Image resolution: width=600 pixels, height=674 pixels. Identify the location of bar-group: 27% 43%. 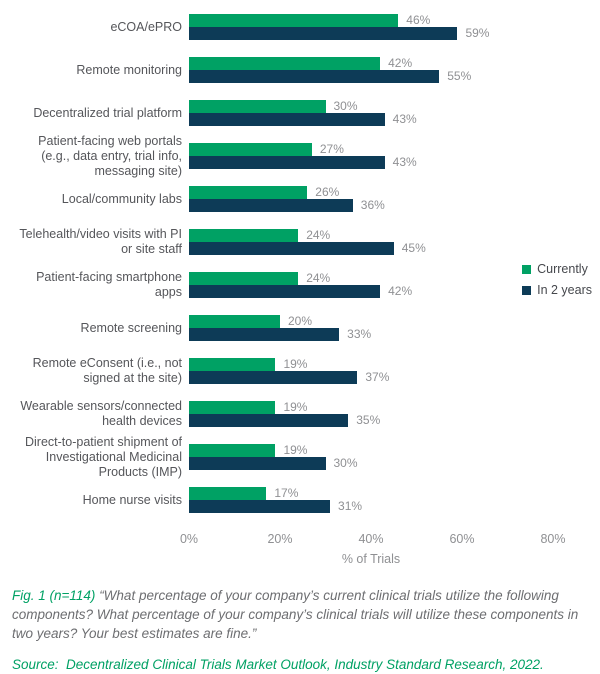
(388, 156).